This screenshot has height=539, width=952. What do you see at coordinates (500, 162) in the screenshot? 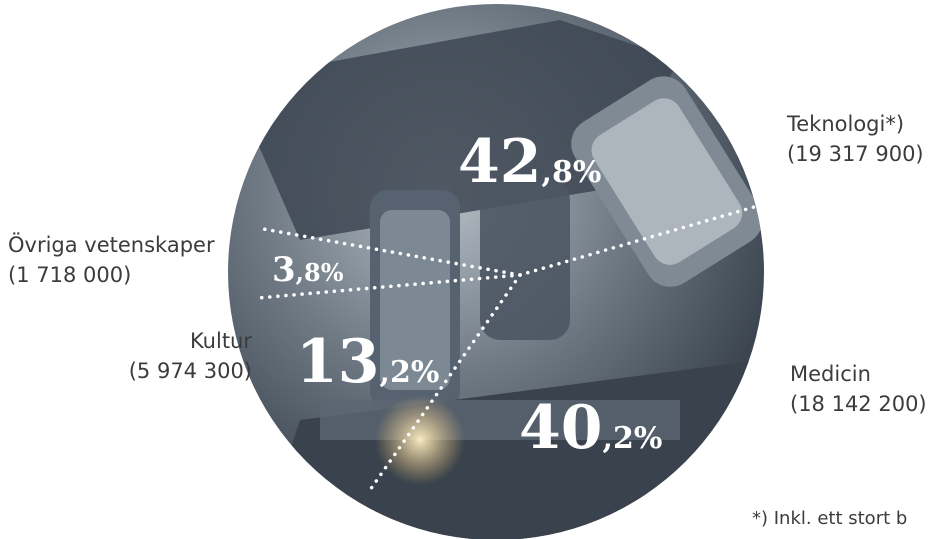
I see `pct-label-teknologi-int: 42` at bounding box center [500, 162].